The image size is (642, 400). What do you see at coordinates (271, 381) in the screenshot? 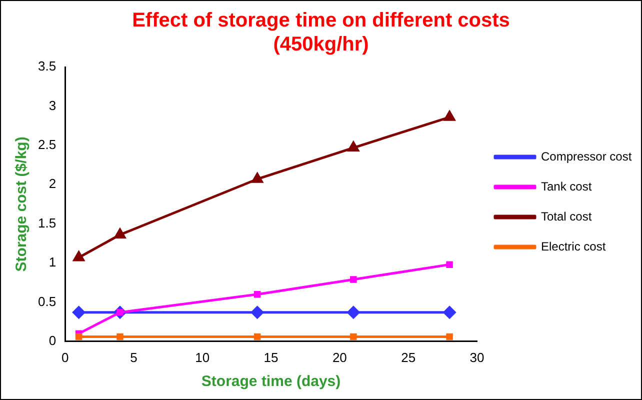
I see `x-axis-title: Storage time (days)` at bounding box center [271, 381].